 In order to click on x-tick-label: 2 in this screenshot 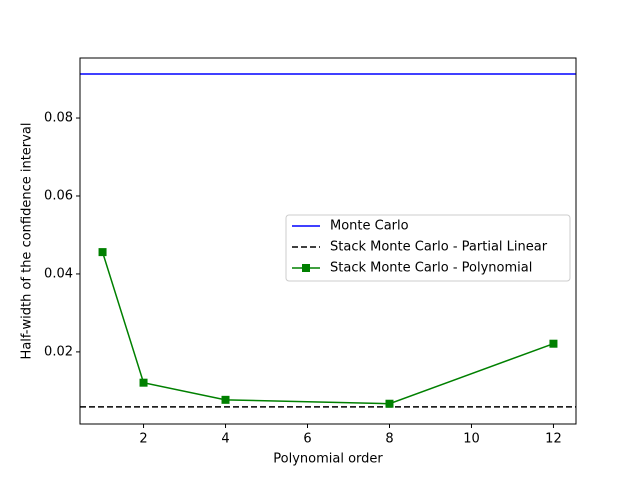, I will do `click(143, 439)`.